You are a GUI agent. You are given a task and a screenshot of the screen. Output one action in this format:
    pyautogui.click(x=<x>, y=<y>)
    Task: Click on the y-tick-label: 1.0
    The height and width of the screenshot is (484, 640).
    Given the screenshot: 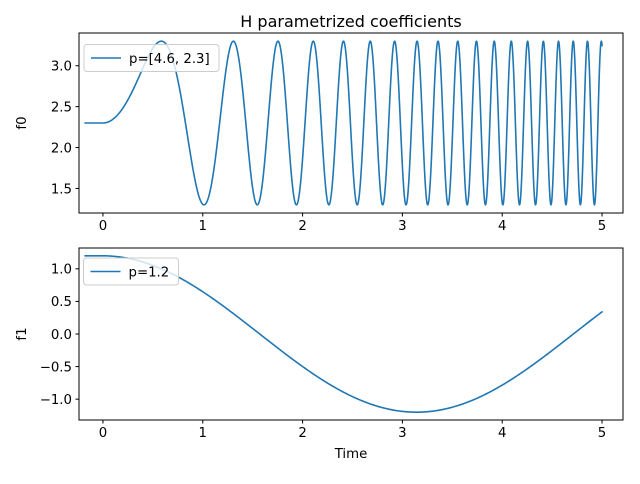 What is the action you would take?
    pyautogui.click(x=61, y=270)
    